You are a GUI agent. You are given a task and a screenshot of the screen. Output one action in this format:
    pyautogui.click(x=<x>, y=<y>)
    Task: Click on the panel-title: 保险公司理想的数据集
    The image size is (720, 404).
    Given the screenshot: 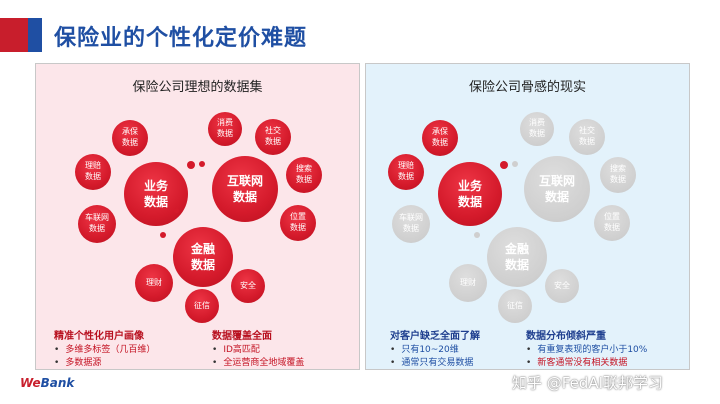 What is the action you would take?
    pyautogui.click(x=197, y=87)
    